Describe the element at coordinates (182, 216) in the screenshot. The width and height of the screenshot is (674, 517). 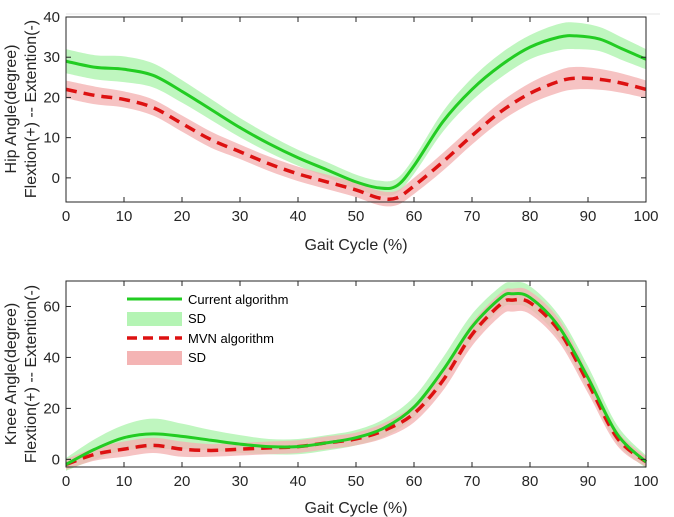
I see `hip-x-tick-label: 20` at that location.